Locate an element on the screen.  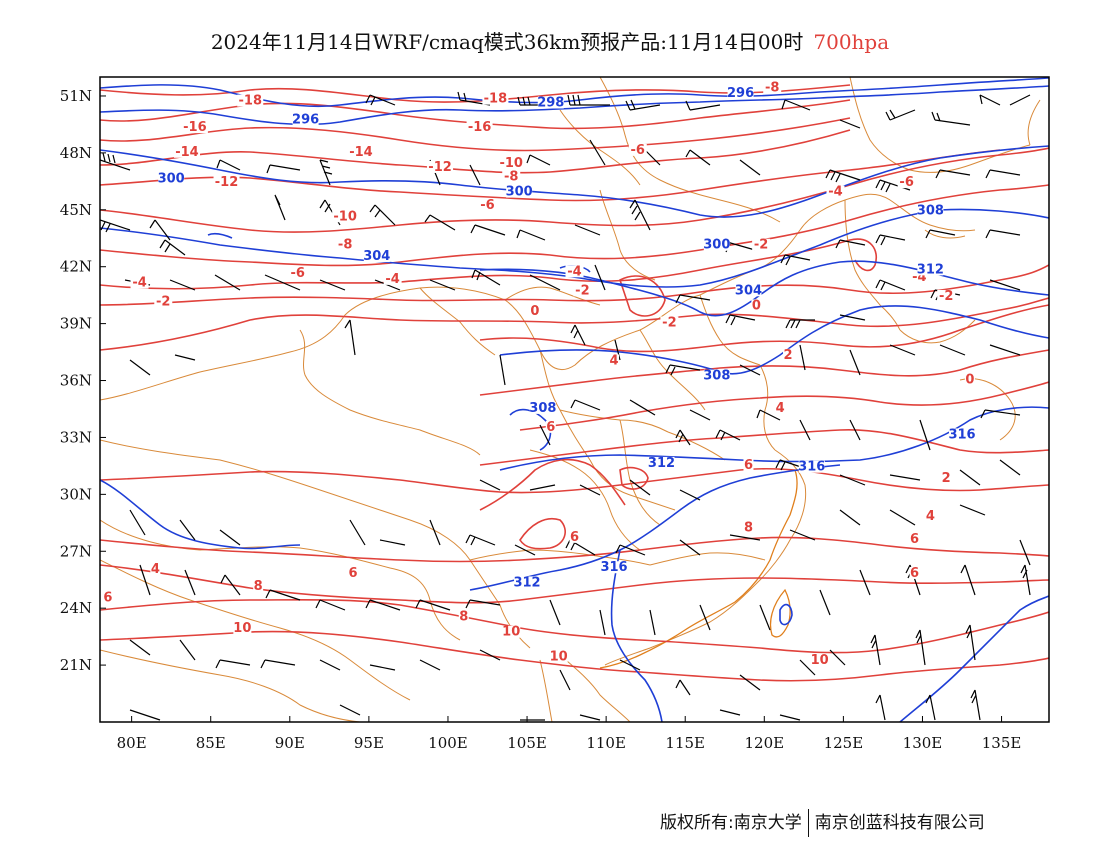
geopotential-label: 296 is located at coordinates (305, 120).